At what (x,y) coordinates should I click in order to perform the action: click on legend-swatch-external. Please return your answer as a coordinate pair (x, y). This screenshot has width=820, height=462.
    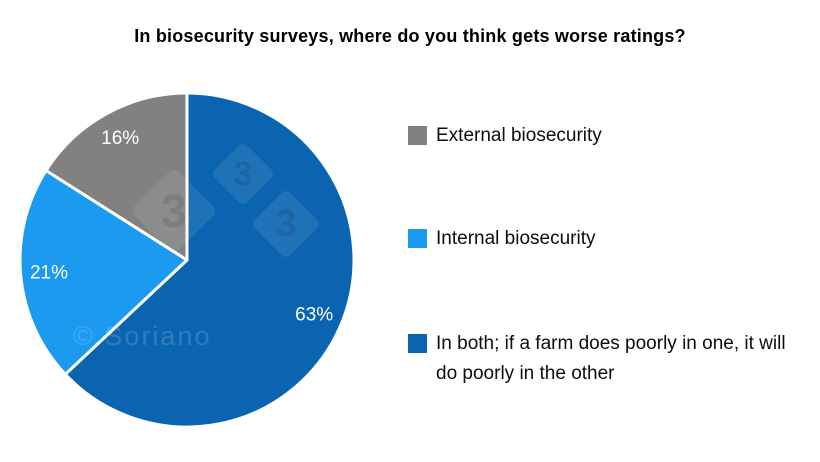
    Looking at the image, I should click on (417, 135).